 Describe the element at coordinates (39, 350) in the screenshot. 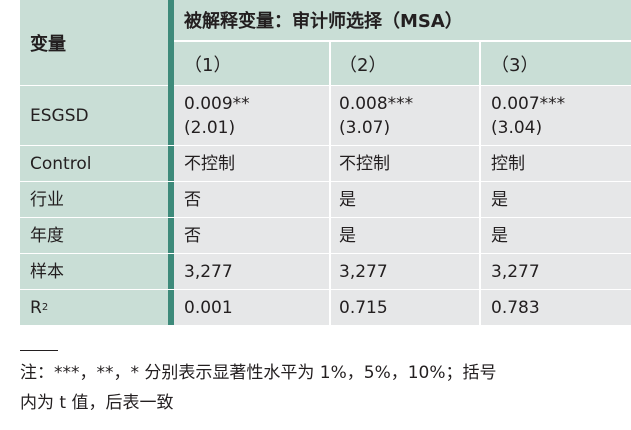

I see `footnote-rule` at that location.